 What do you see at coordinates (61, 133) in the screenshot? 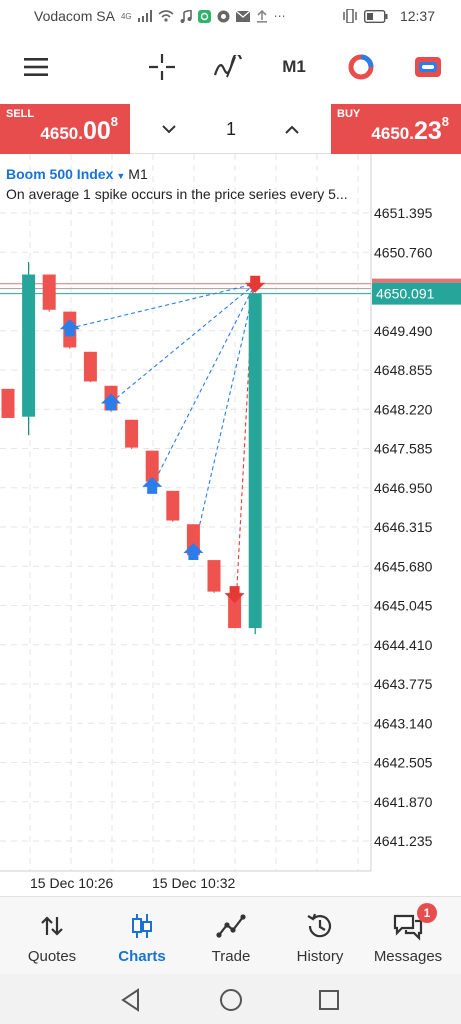
I see `sell-price-main: 4650.` at bounding box center [61, 133].